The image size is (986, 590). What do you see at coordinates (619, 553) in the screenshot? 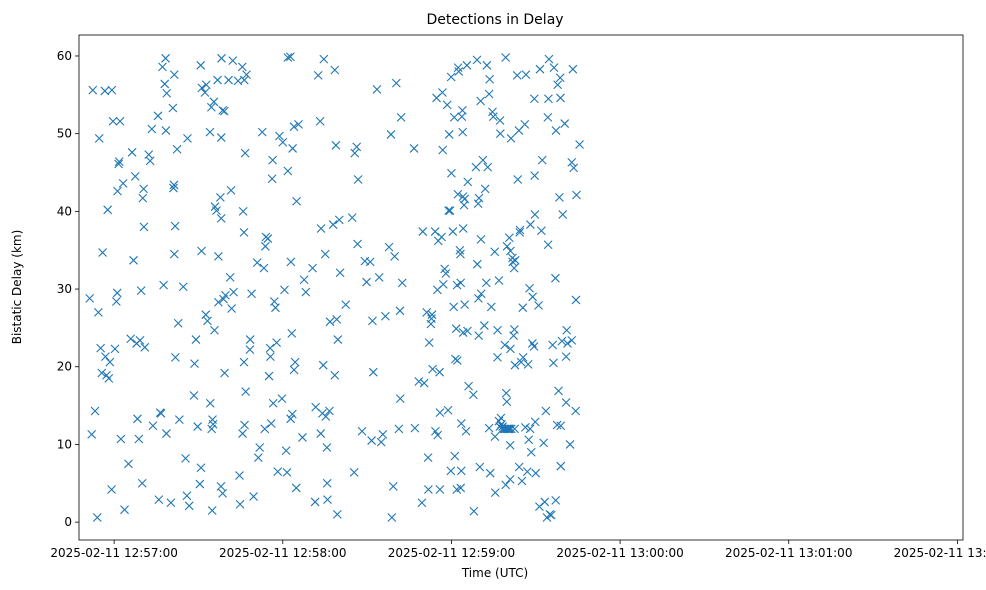
I see `x-tick-label: 2025-02-11 13:00:00` at bounding box center [619, 553].